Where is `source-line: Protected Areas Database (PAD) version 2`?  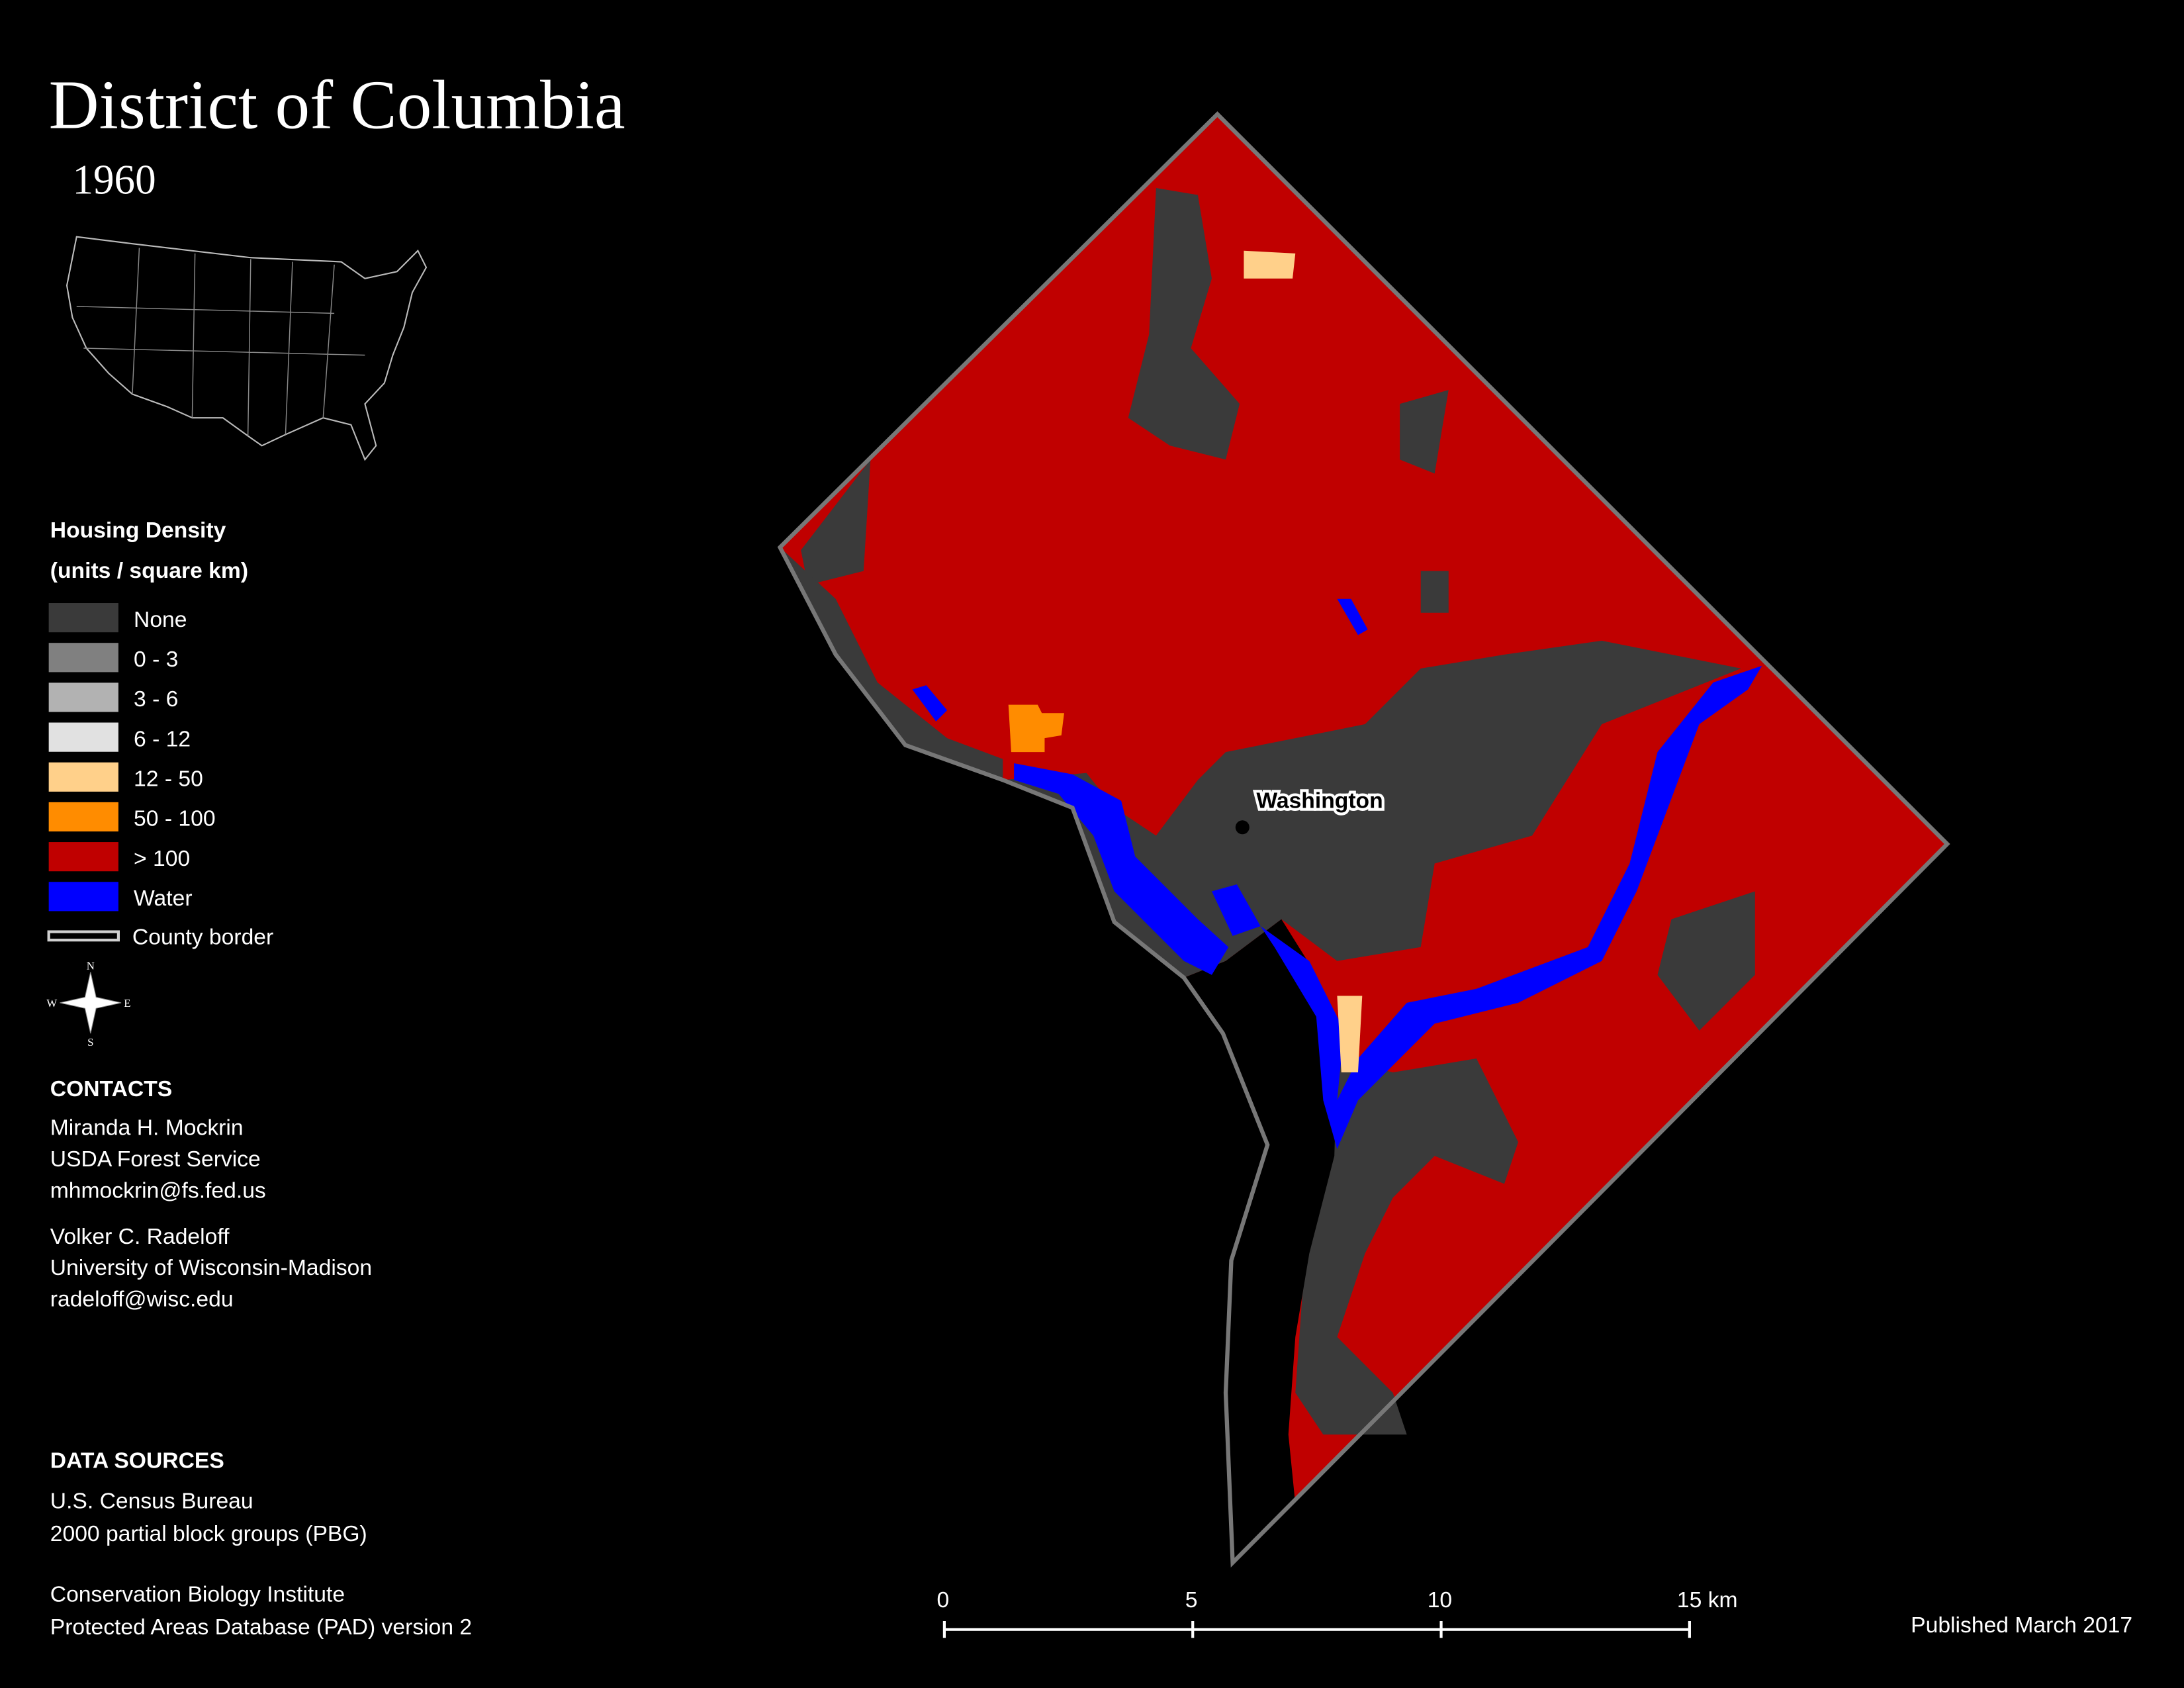
source-line: Protected Areas Database (PAD) version 2 is located at coordinates (261, 1627).